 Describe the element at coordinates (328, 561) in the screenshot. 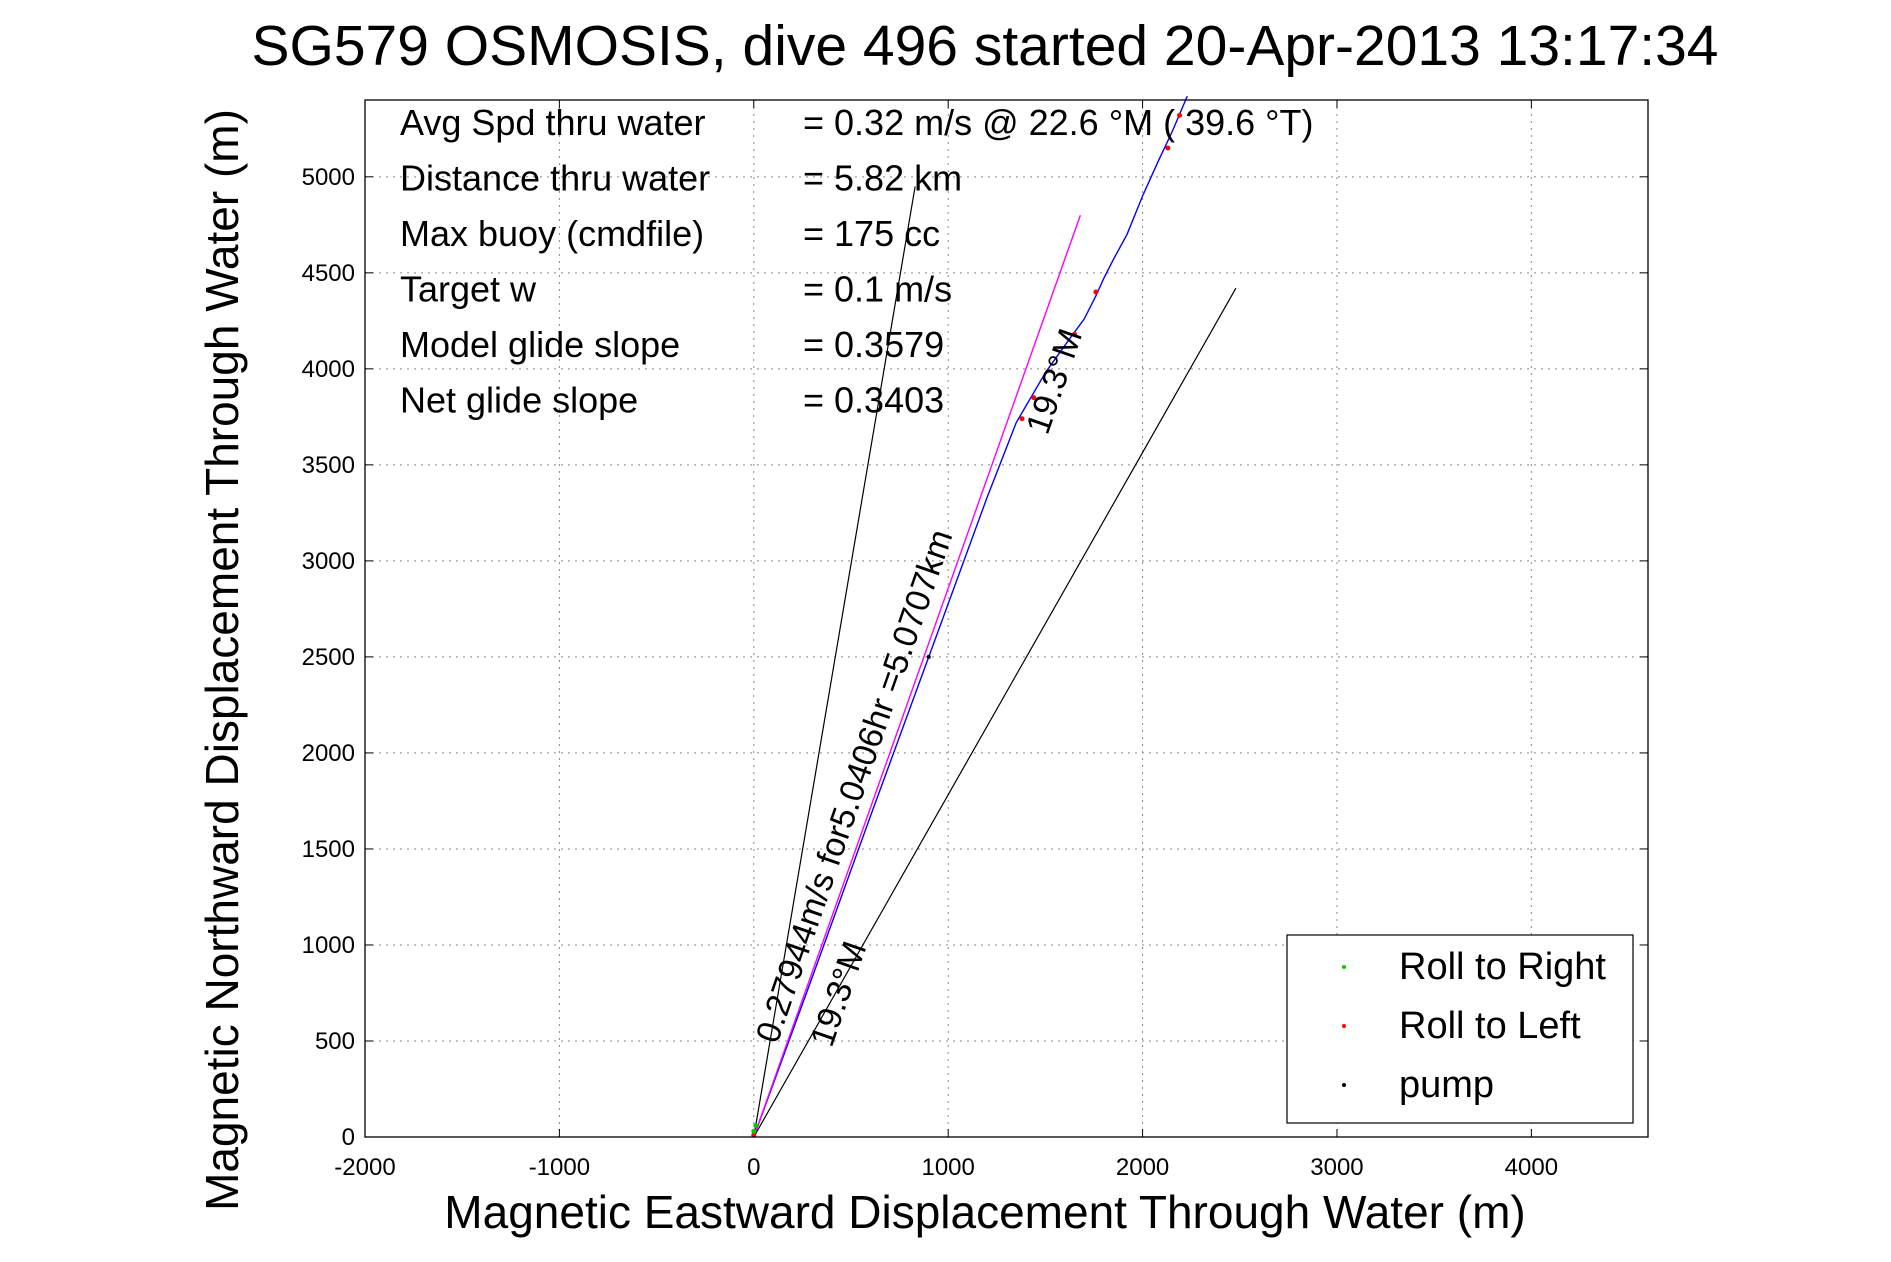

I see `y-tick-label: 3000` at that location.